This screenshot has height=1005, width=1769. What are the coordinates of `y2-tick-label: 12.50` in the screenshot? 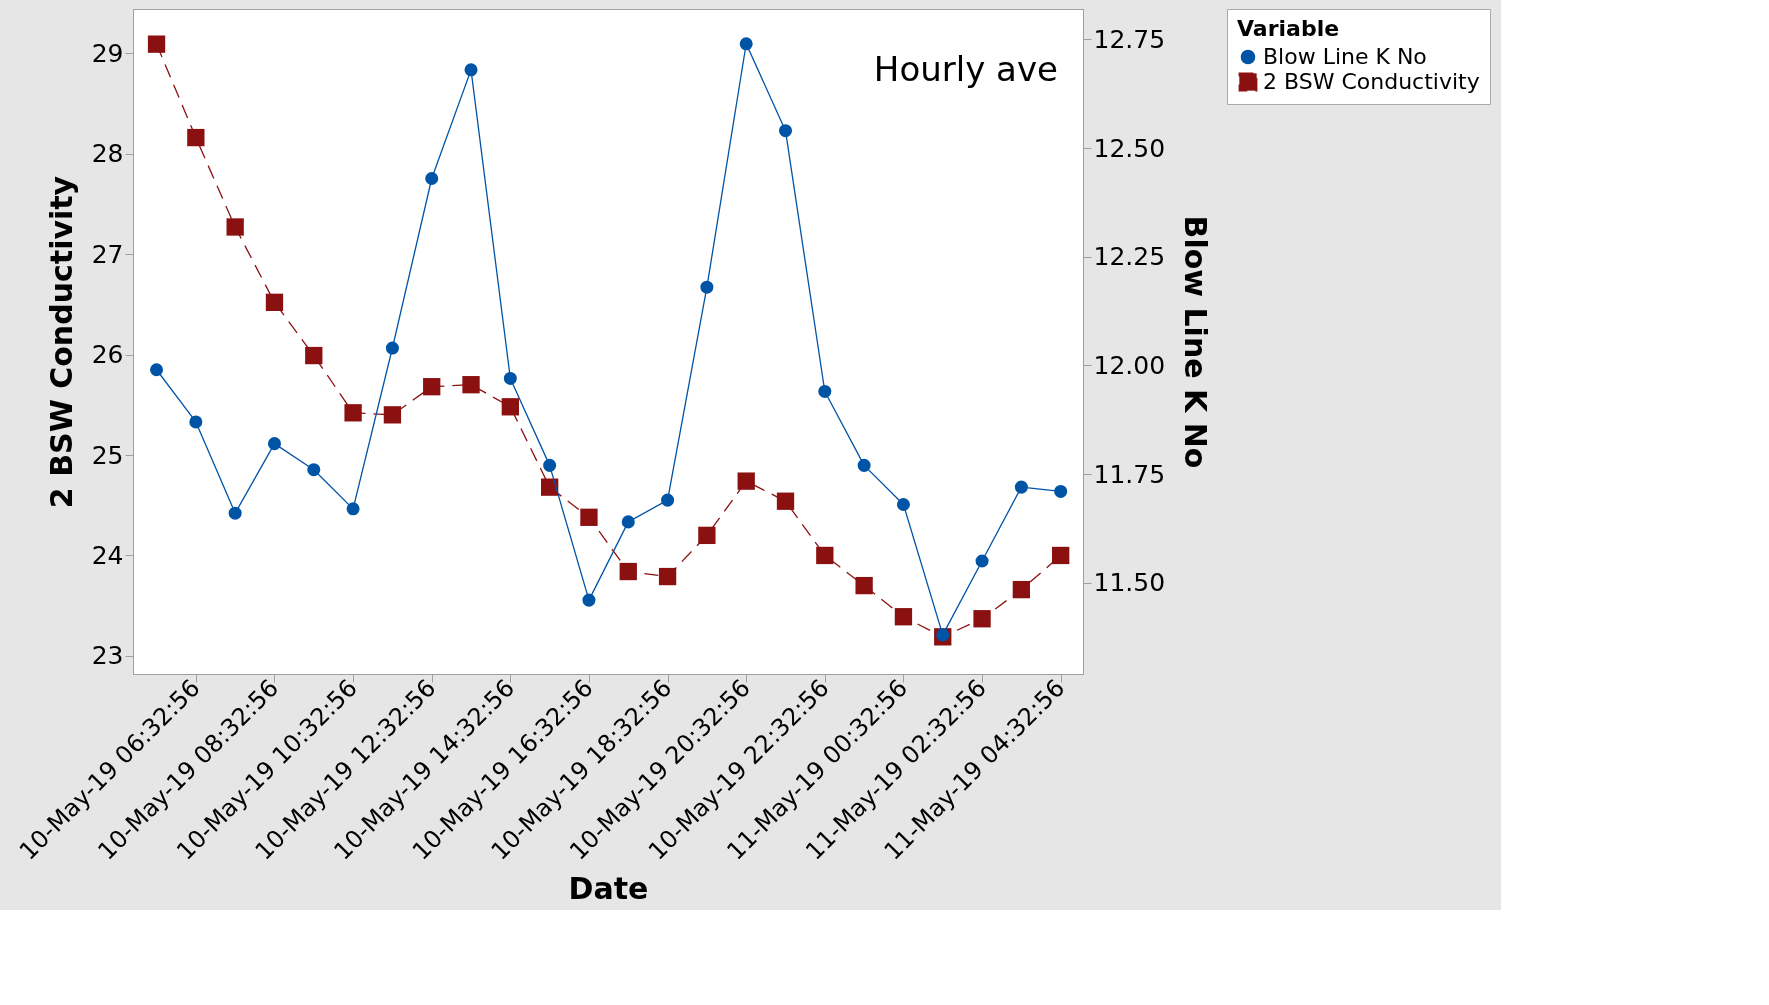 It's located at (1129, 148).